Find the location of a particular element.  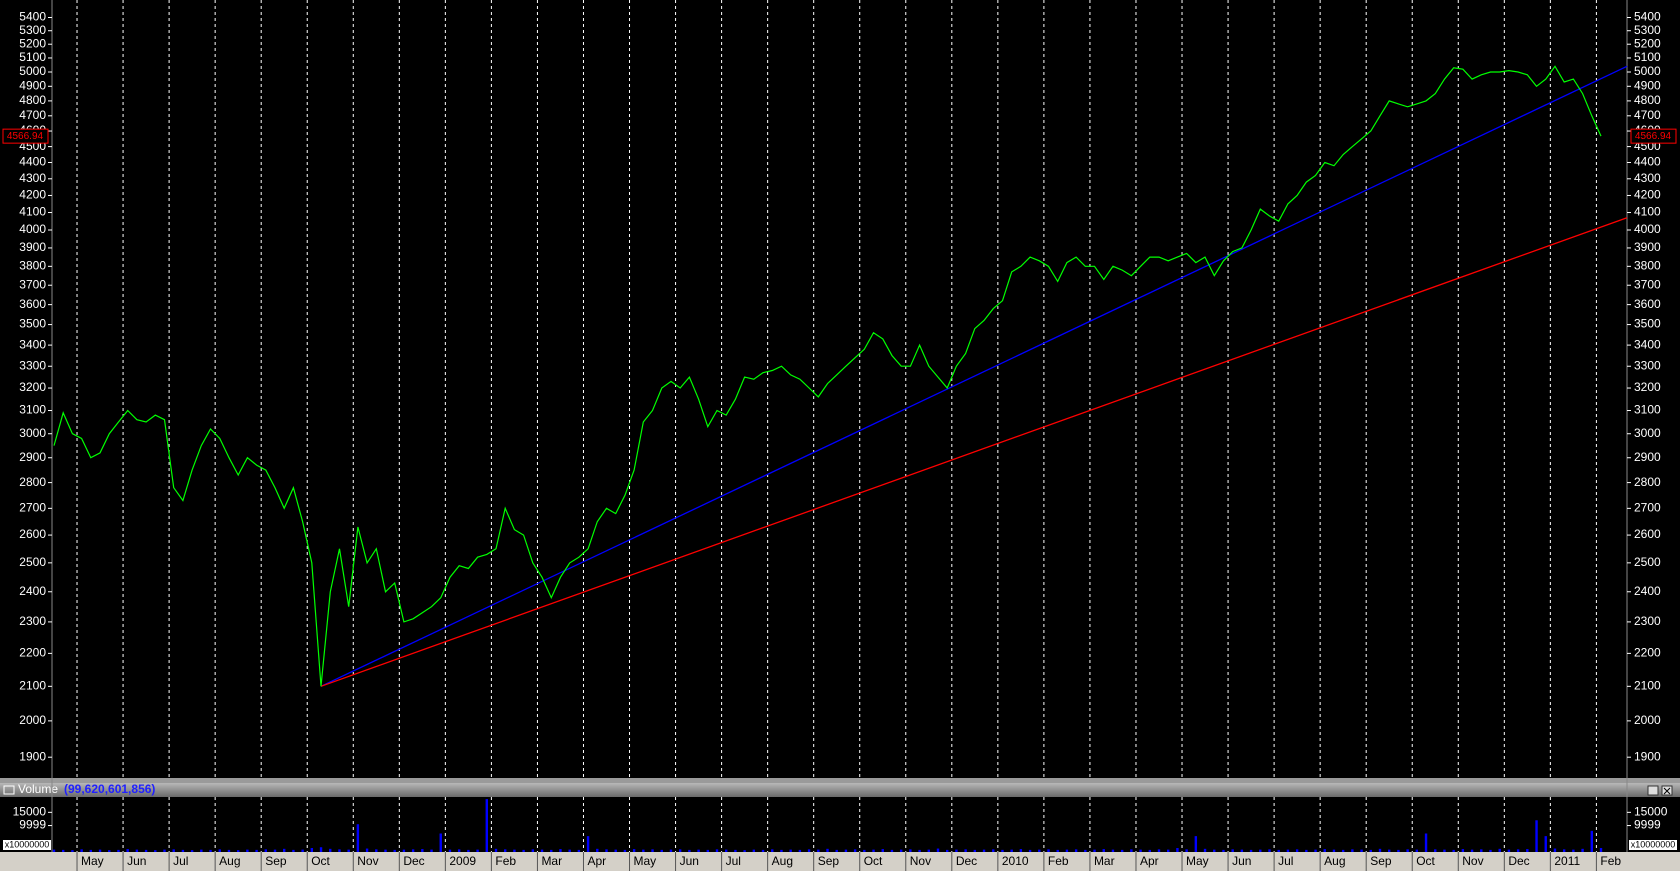

y-tick-label-right: 2600 is located at coordinates (1647, 534).